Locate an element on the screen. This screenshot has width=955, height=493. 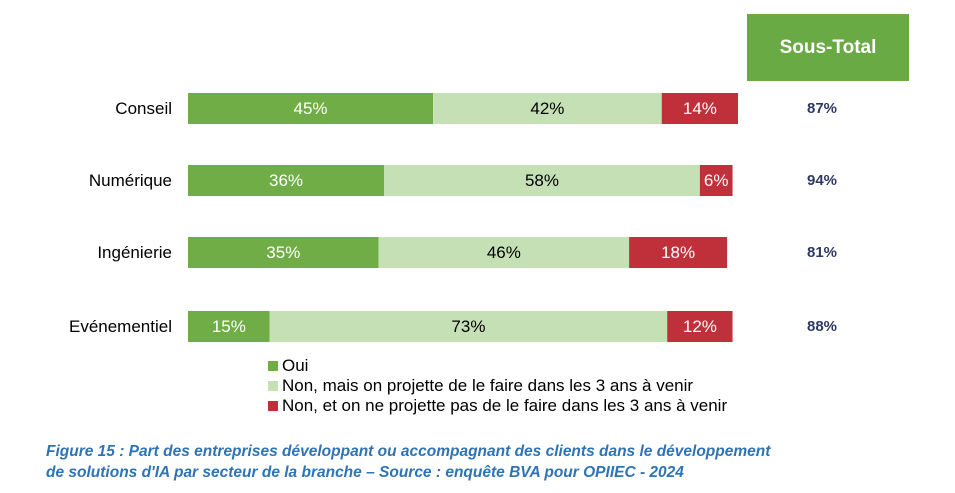
legend-swatch-non is located at coordinates (273, 406).